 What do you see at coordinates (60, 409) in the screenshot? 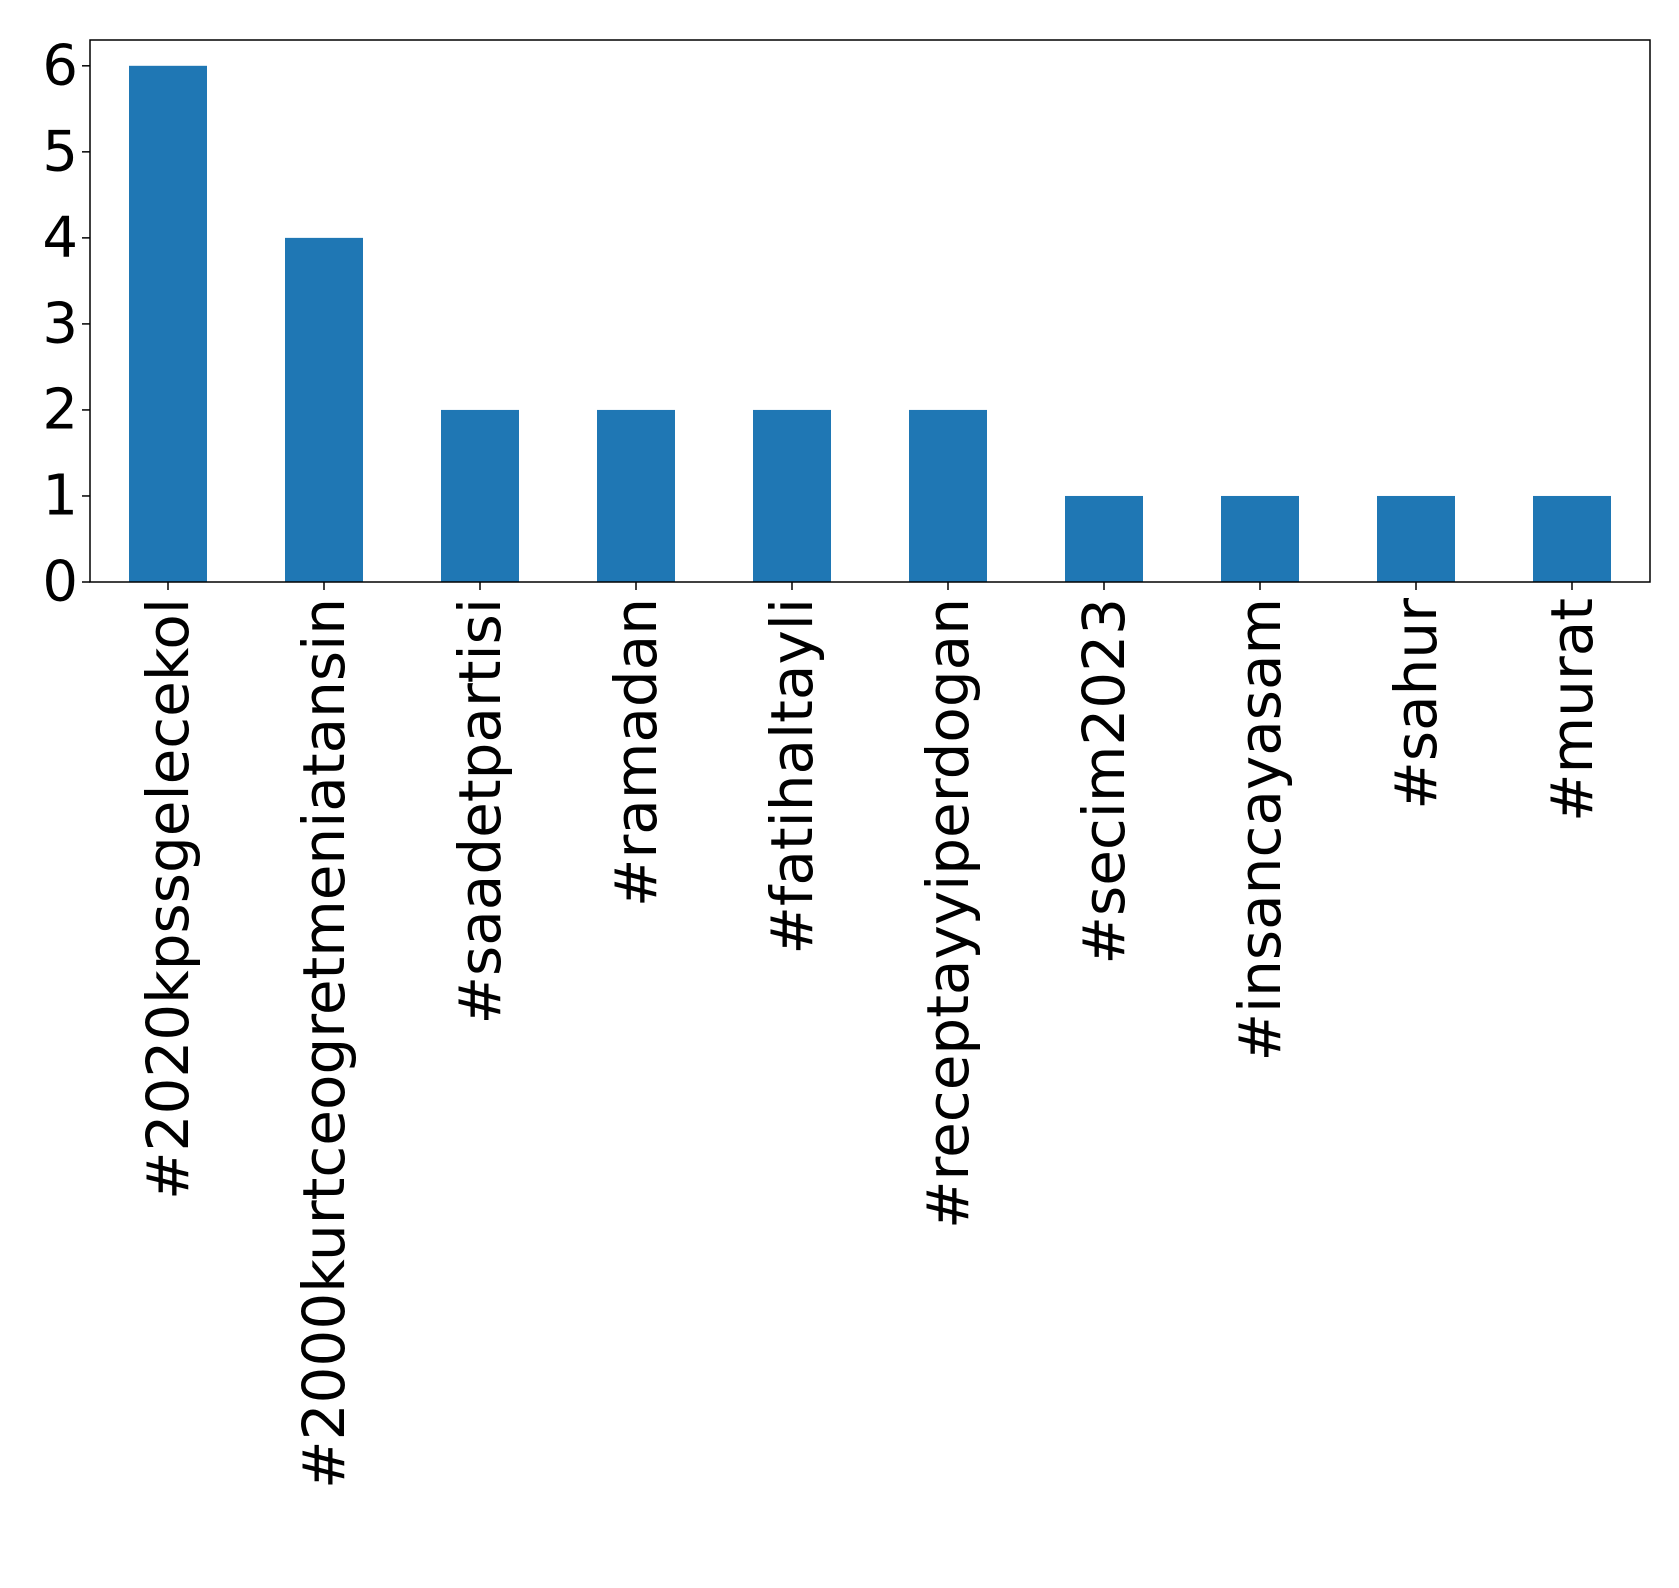
I see `y-tick-label: 2` at bounding box center [60, 409].